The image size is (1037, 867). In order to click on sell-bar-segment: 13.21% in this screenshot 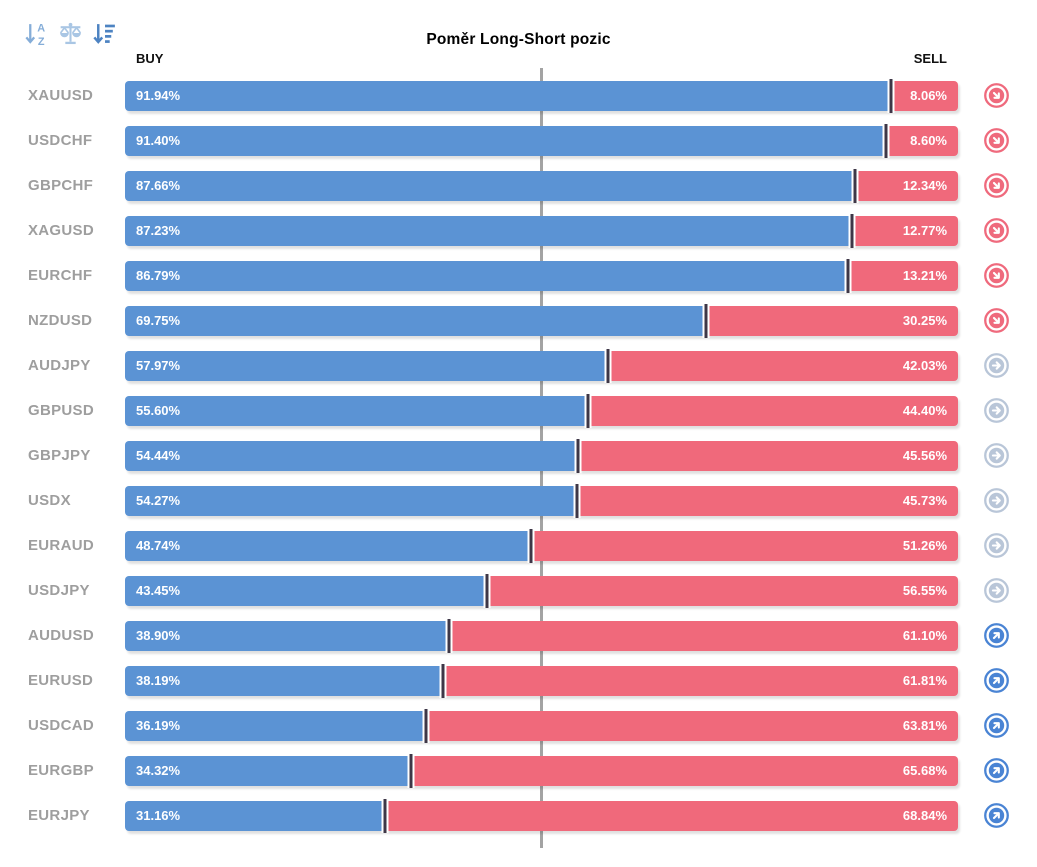, I will do `click(902, 276)`.